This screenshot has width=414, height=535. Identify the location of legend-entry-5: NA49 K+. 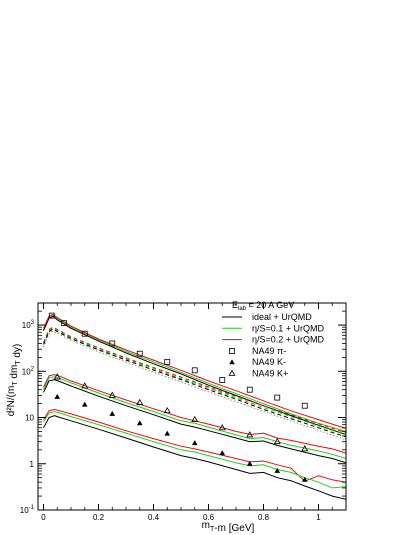
(258, 374).